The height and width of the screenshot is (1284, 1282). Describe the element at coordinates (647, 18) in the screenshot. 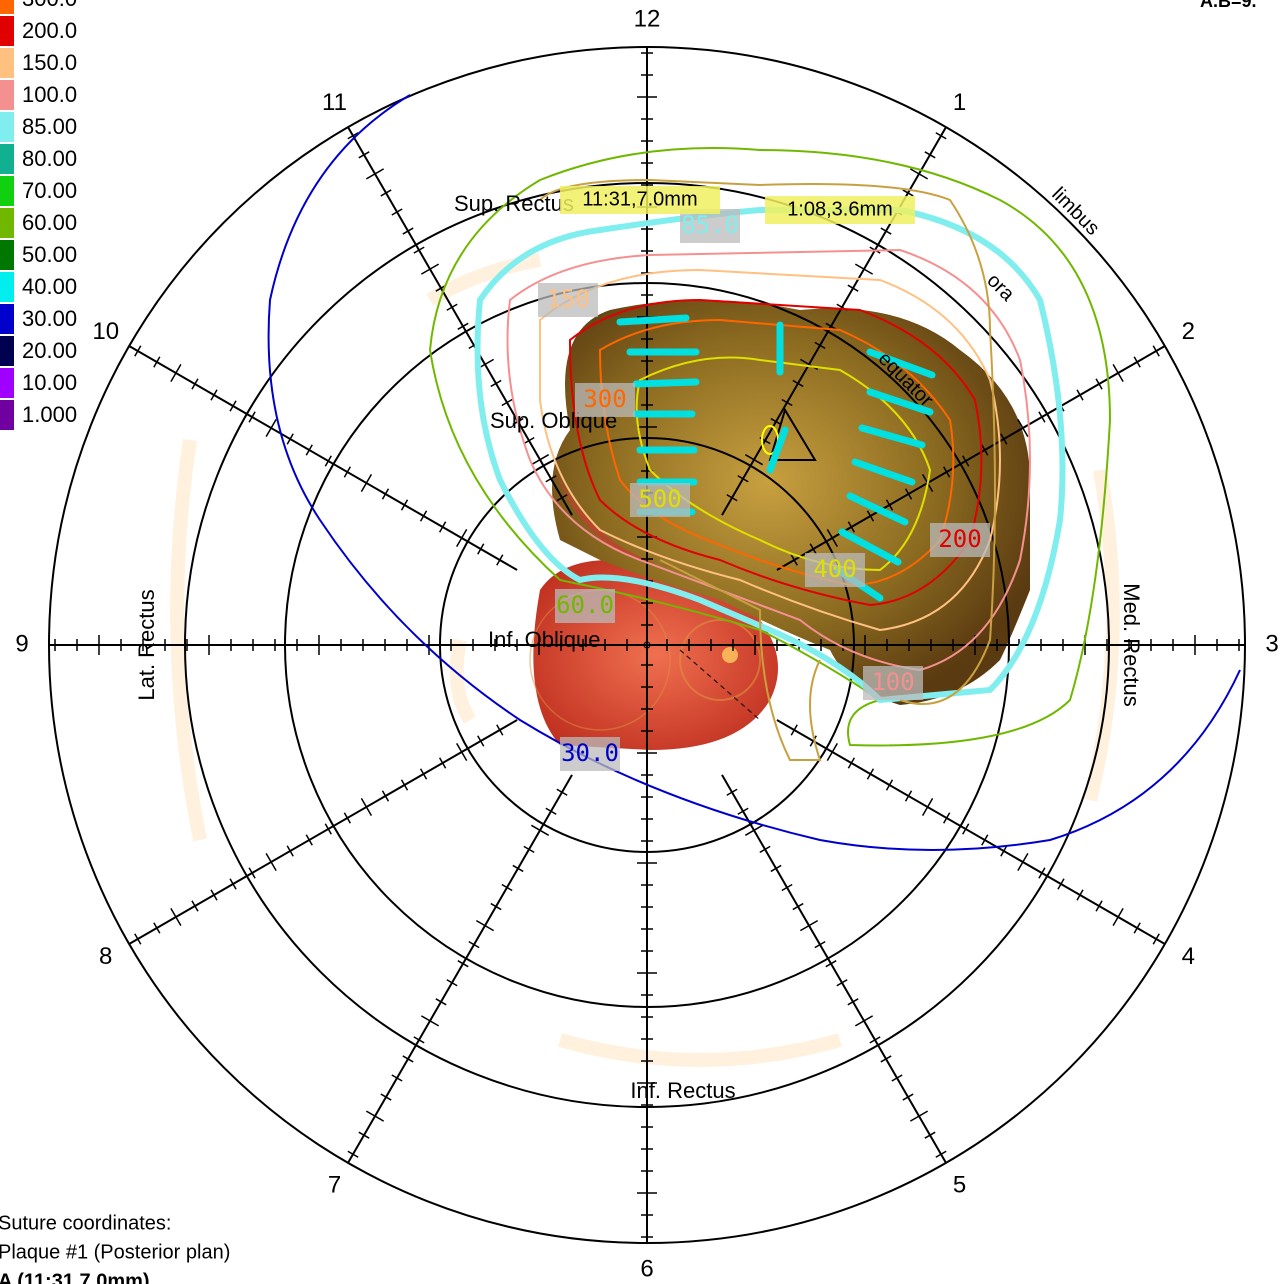

I see `clock-label: 12` at that location.